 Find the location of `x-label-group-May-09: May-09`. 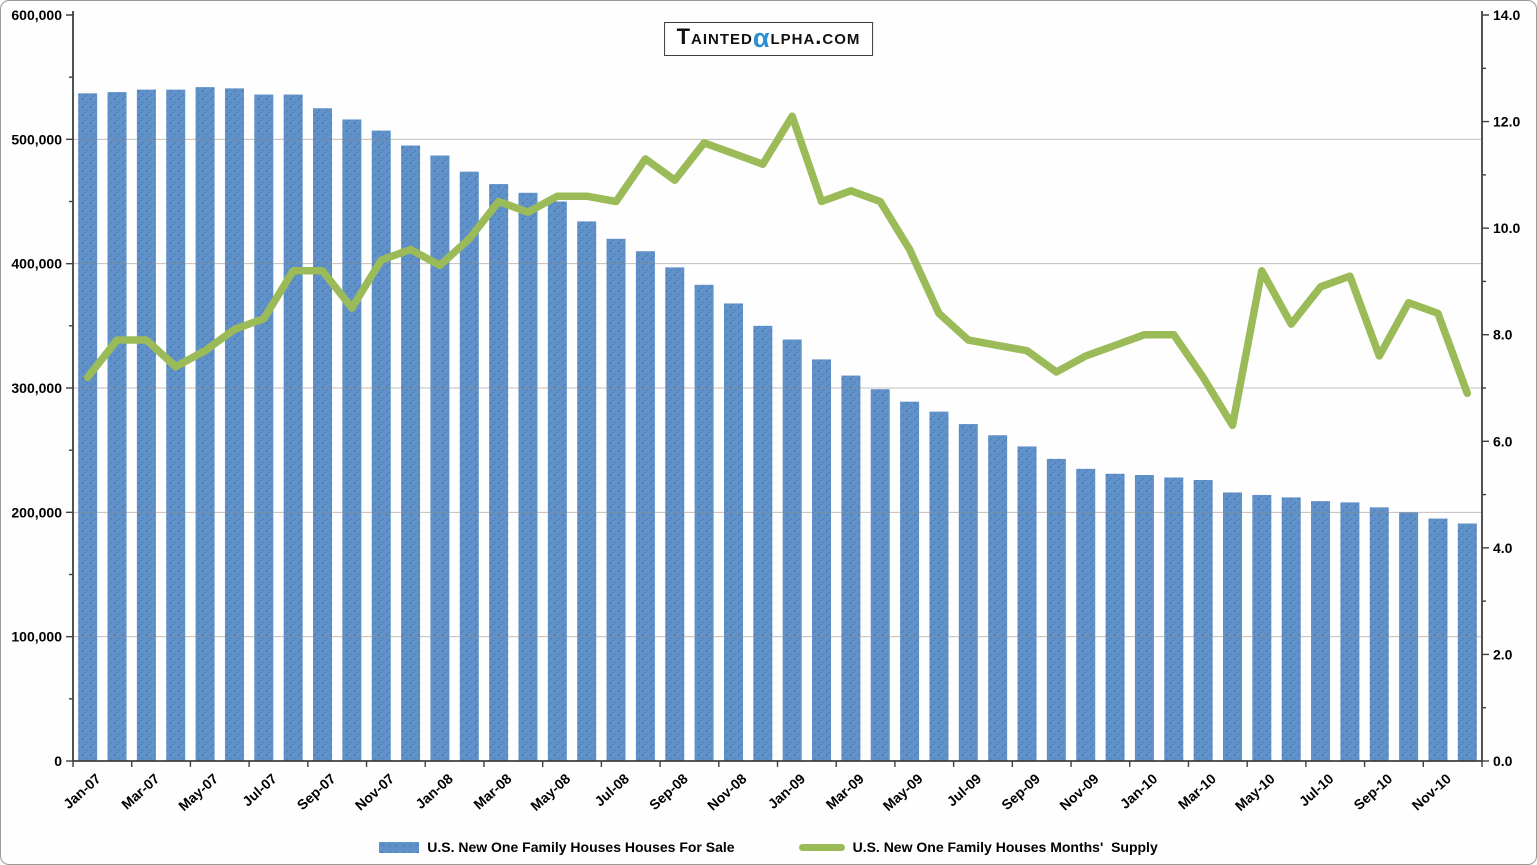

x-label-group-May-09: May-09 is located at coordinates (903, 792).